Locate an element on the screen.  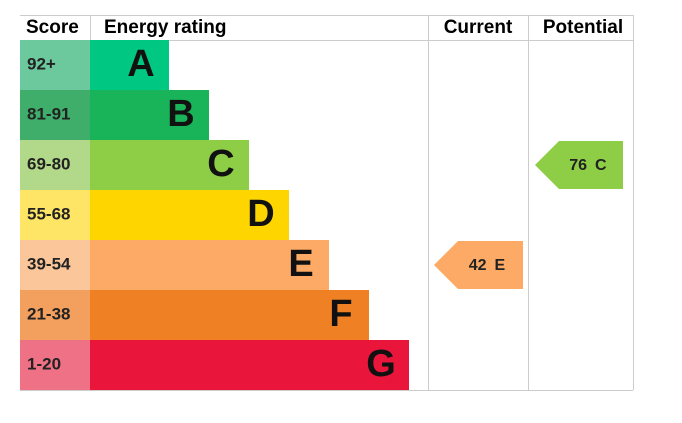
potential-letter: C is located at coordinates (601, 165).